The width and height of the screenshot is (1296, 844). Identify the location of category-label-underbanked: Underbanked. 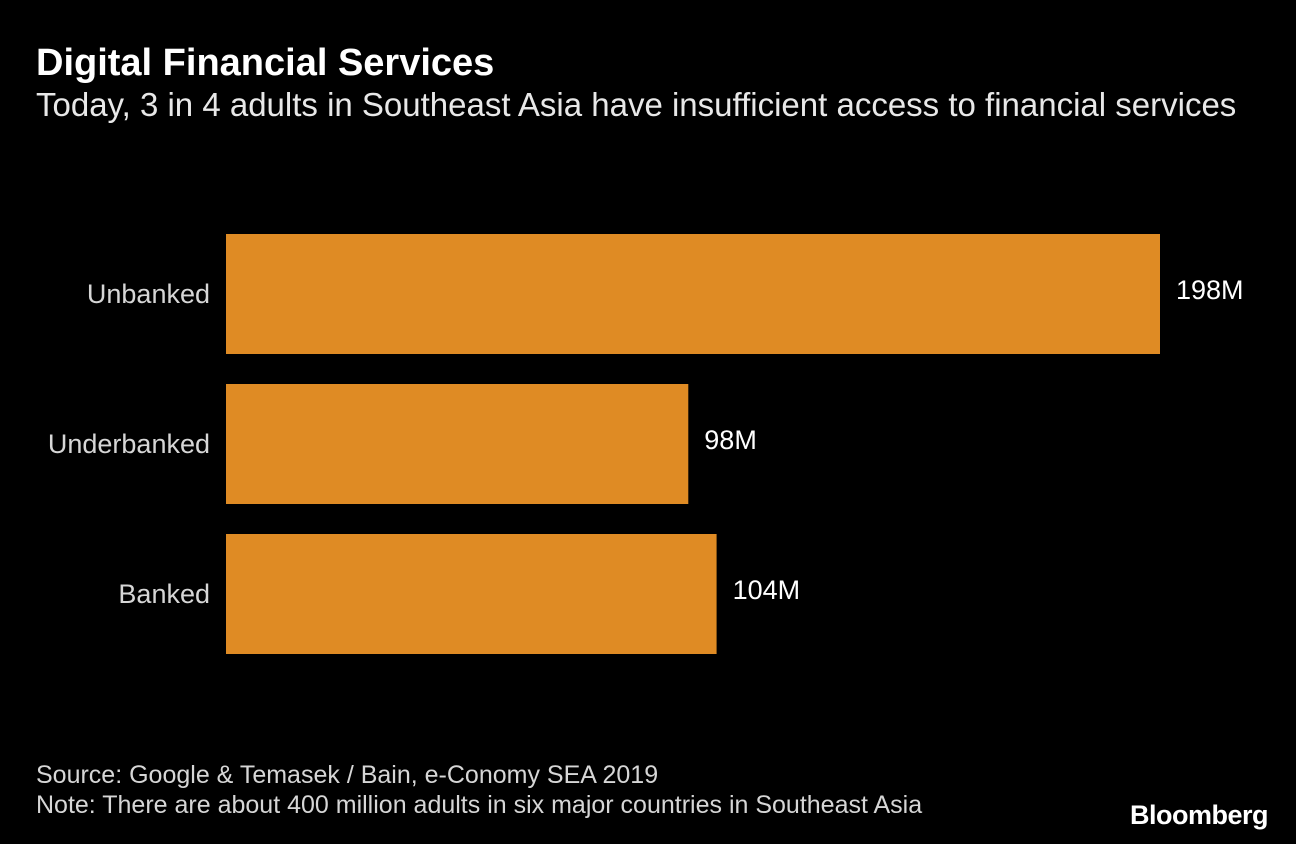
(129, 444).